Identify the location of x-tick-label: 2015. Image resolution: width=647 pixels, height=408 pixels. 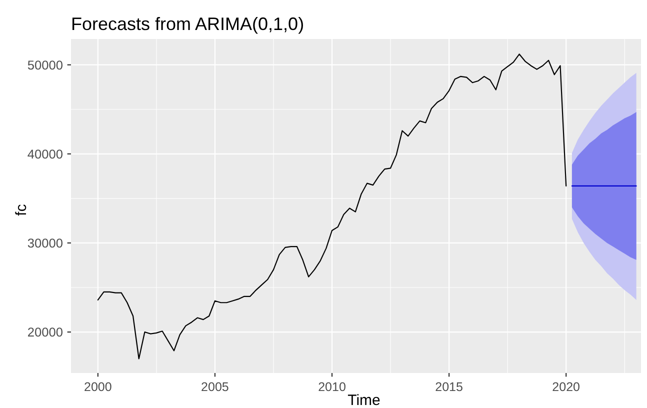
(449, 387).